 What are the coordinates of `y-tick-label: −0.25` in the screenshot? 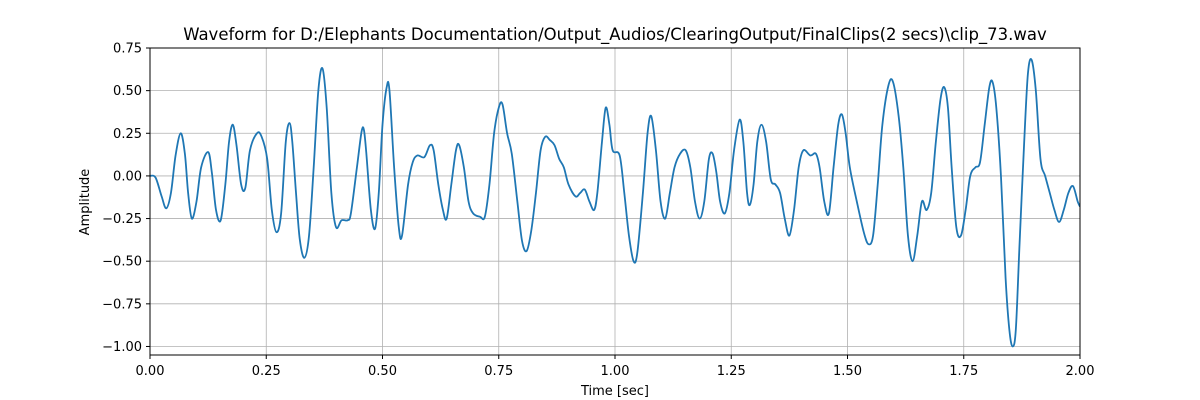 It's located at (122, 219).